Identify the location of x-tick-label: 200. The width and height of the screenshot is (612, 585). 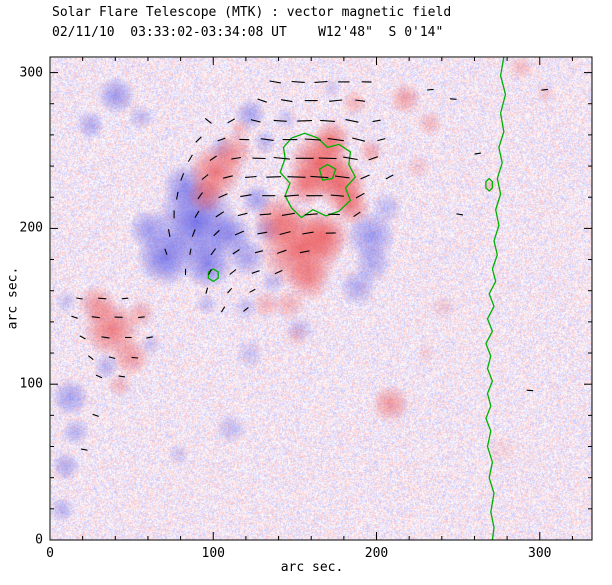
(376, 553).